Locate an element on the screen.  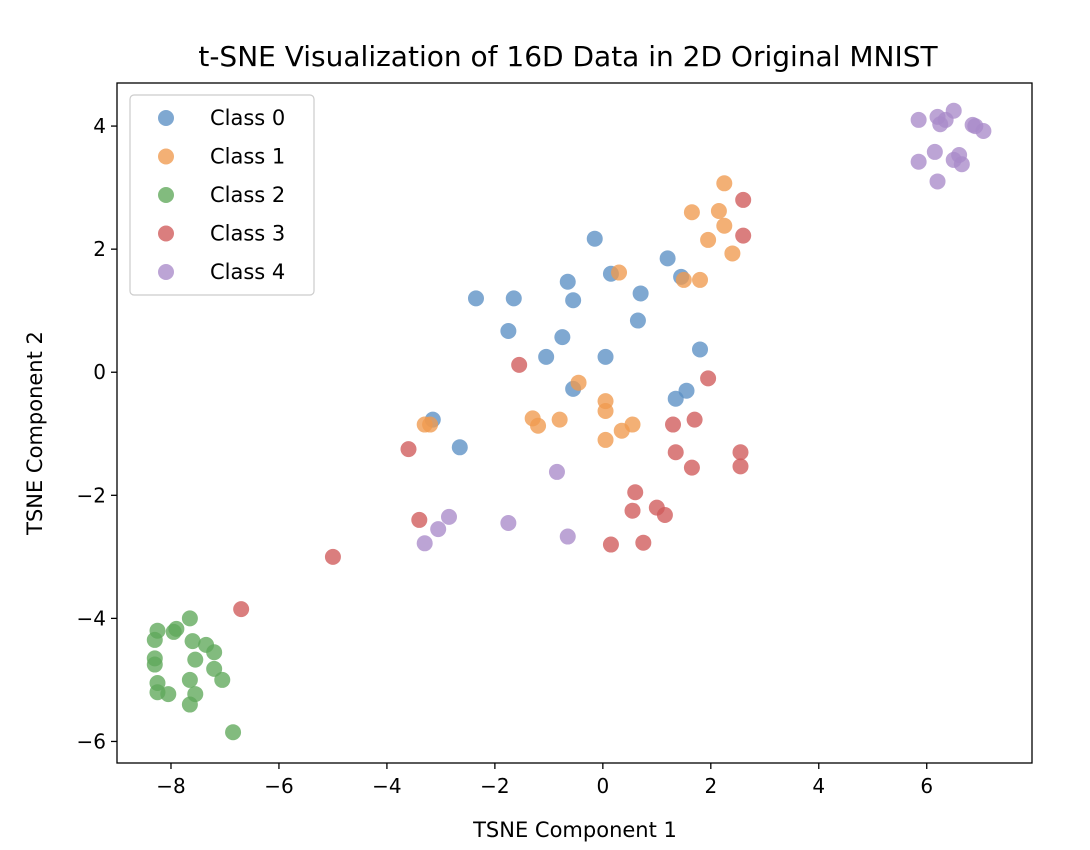
x-tick-label: 2 is located at coordinates (710, 786).